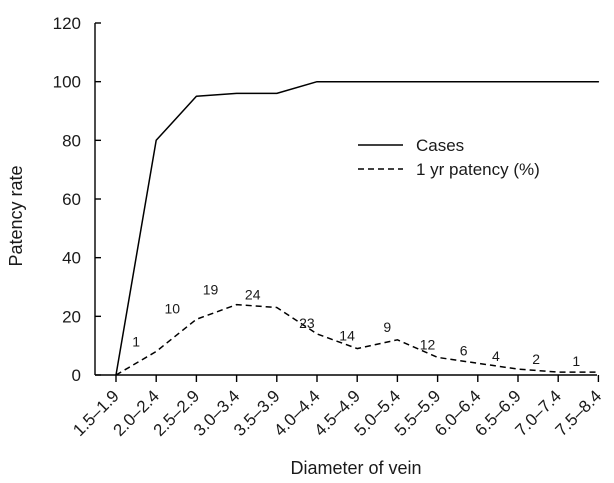  Describe the element at coordinates (464, 350) in the screenshot. I see `data-label: 6` at that location.